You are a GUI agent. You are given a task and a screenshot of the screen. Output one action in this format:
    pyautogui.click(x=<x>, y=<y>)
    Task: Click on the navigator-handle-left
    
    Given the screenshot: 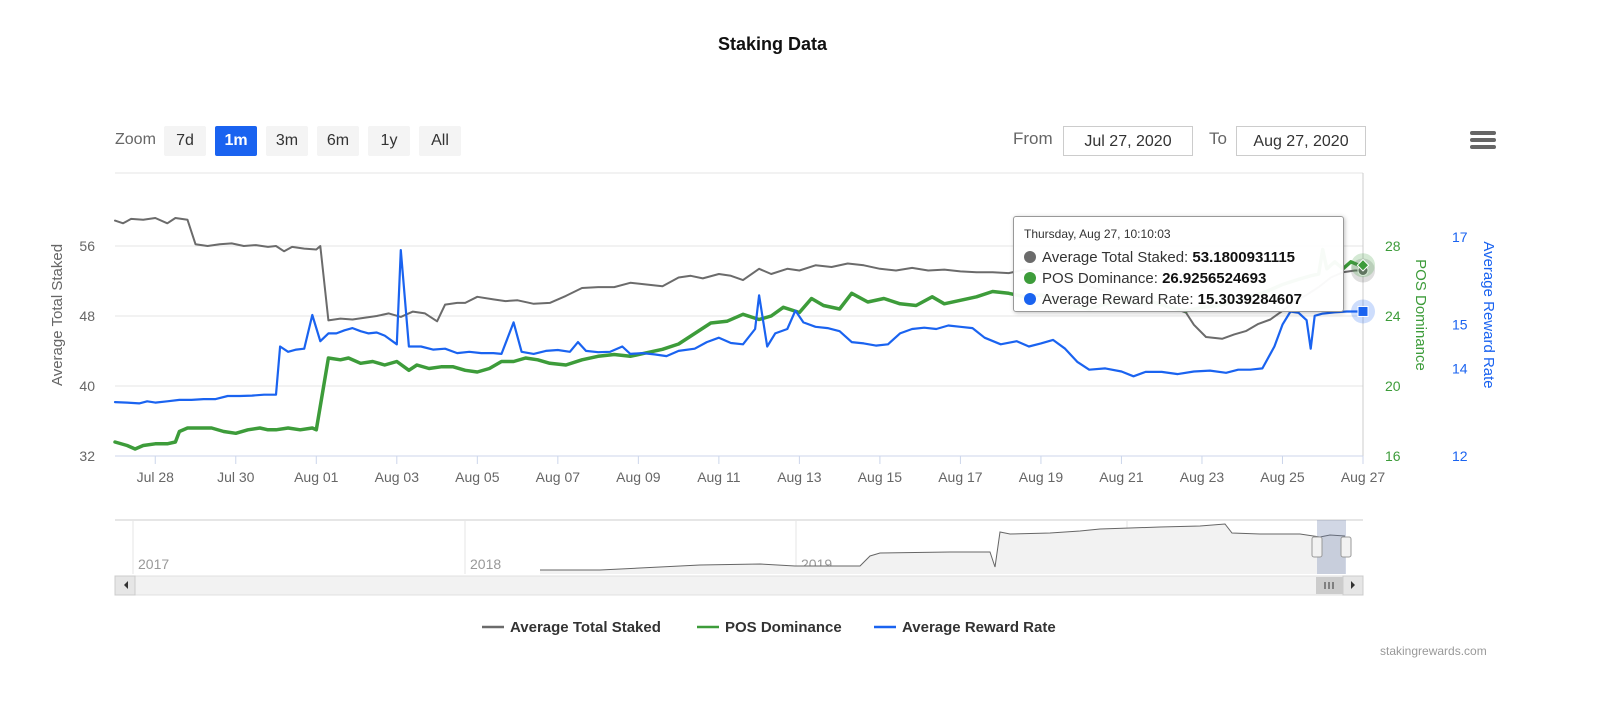 What is the action you would take?
    pyautogui.click(x=1317, y=547)
    